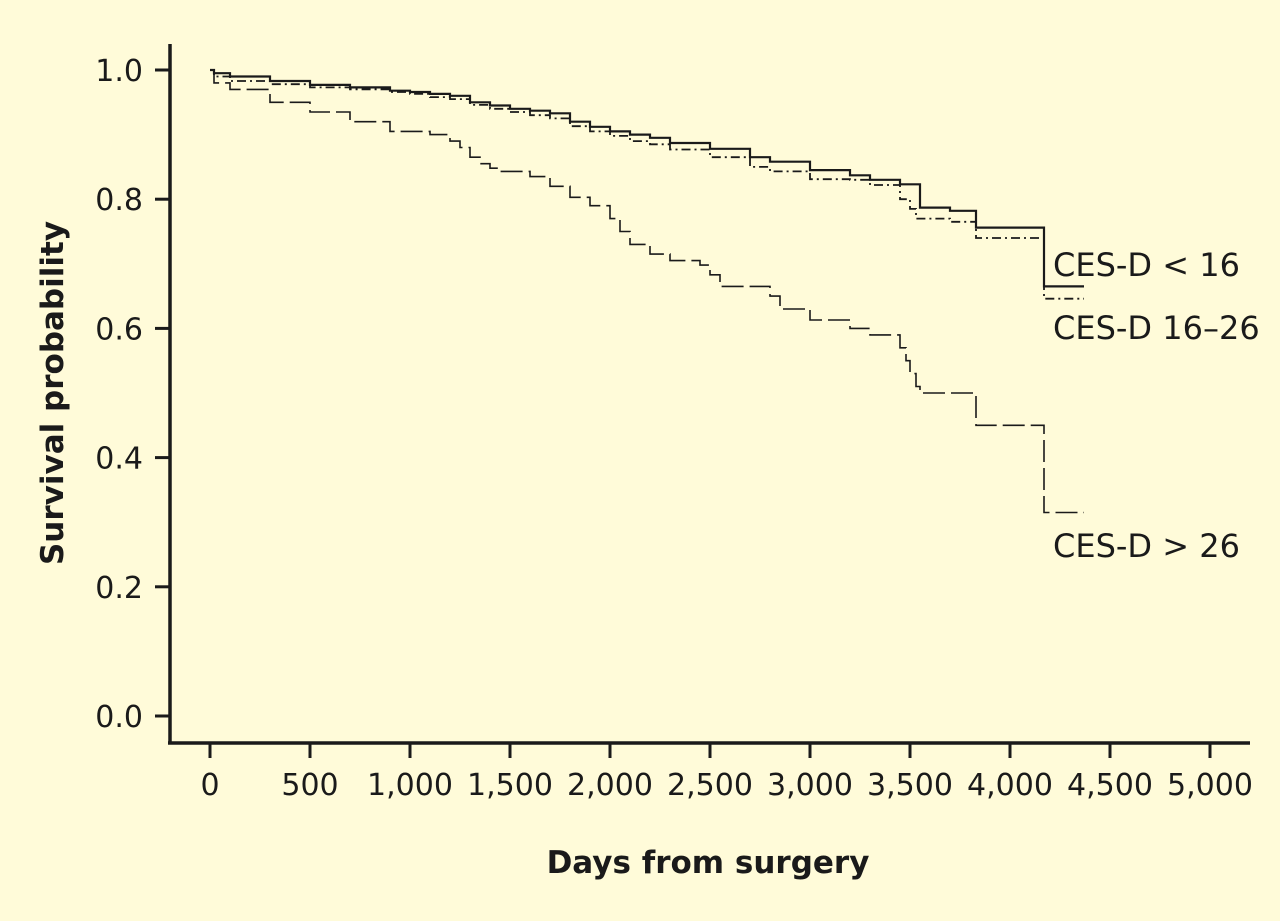 This screenshot has height=921, width=1280. Describe the element at coordinates (1146, 546) in the screenshot. I see `series-label-high: CES-D > 26` at that location.